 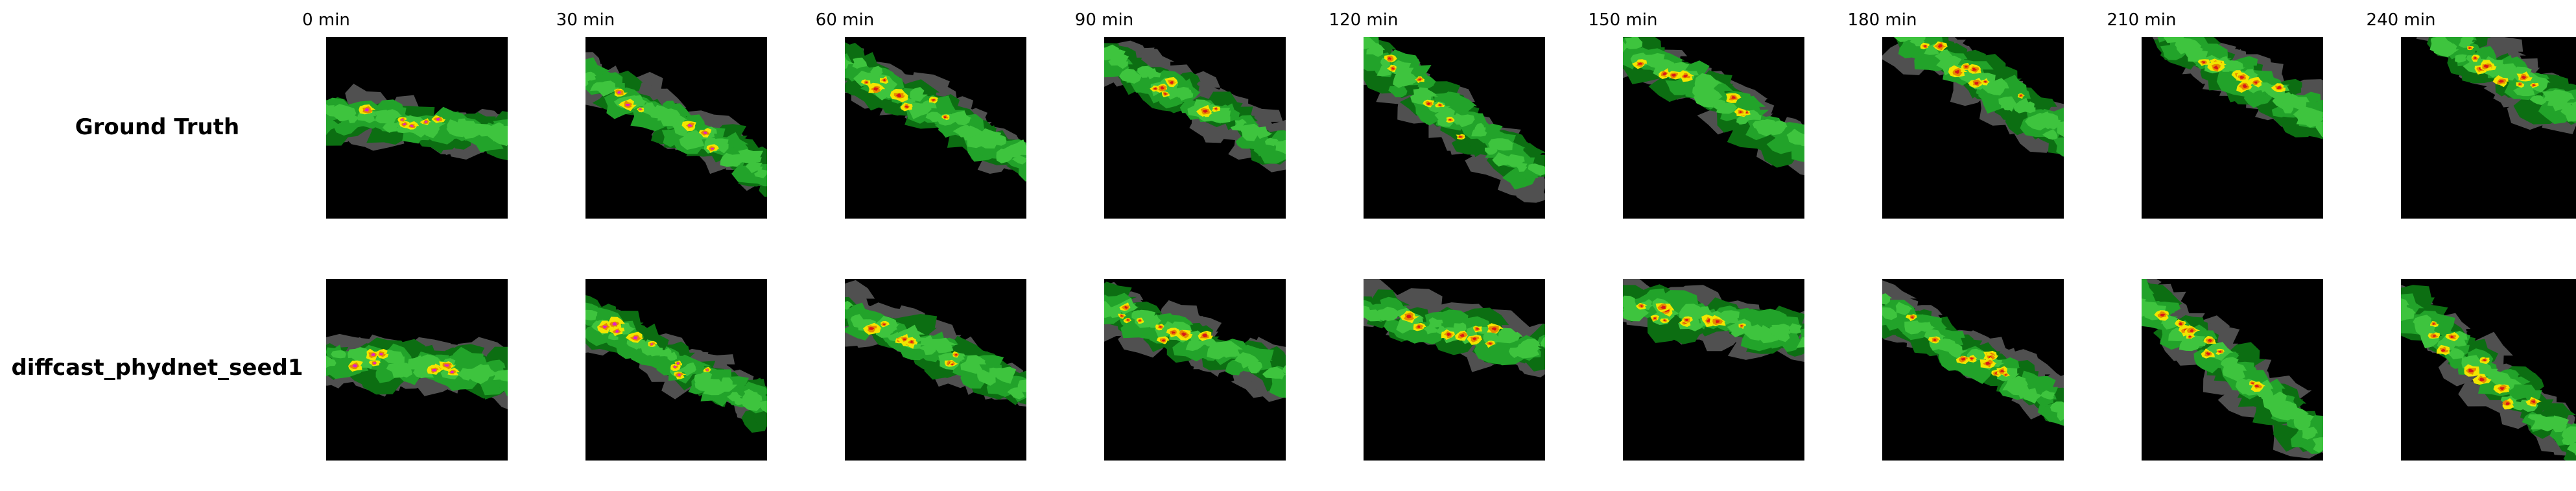 I want to click on echo-layer, so click(x=417, y=125).